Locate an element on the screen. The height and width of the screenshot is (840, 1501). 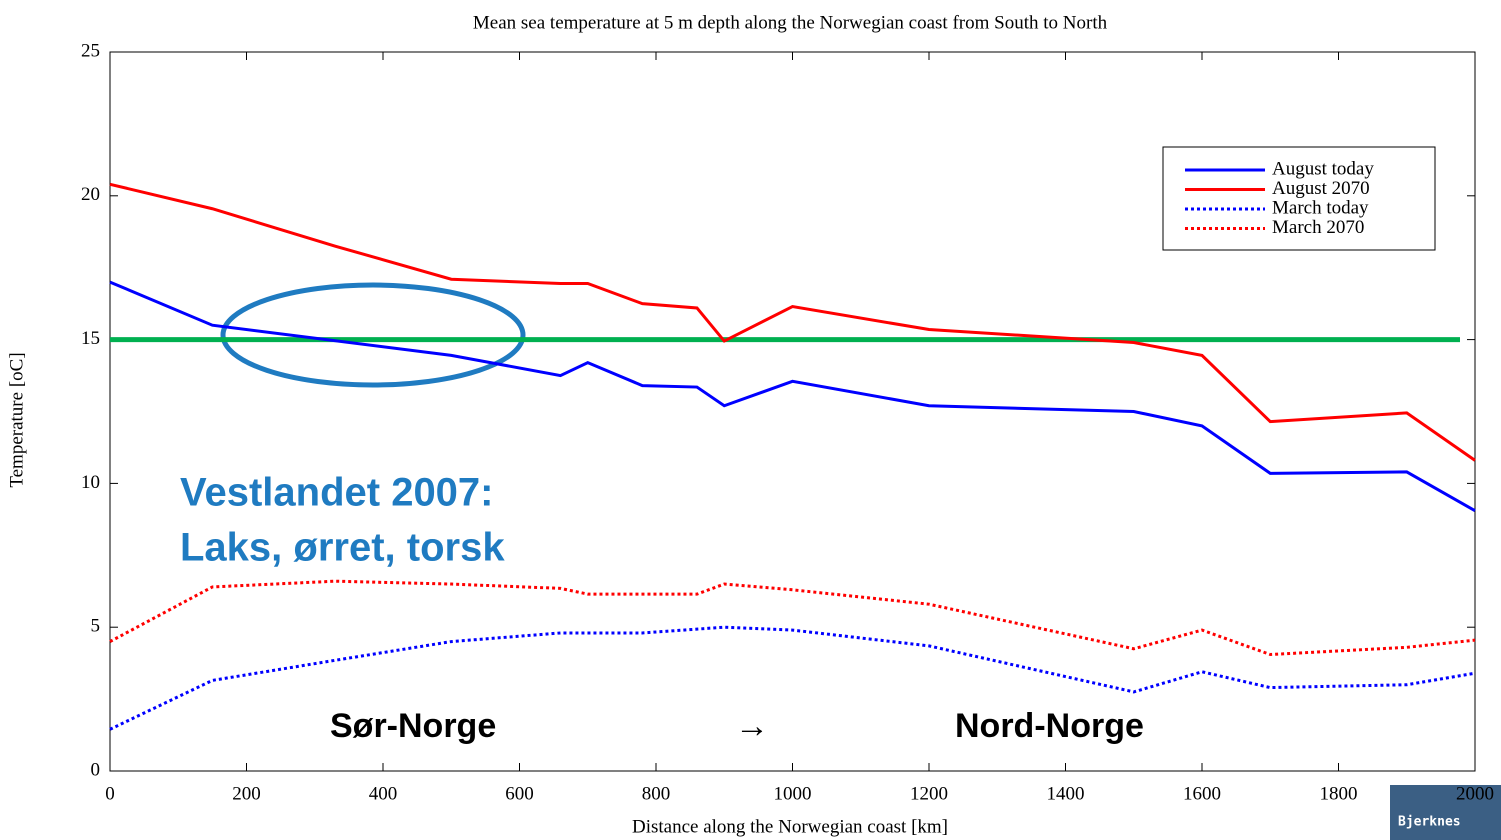
x-tick-label: 0 is located at coordinates (110, 793).